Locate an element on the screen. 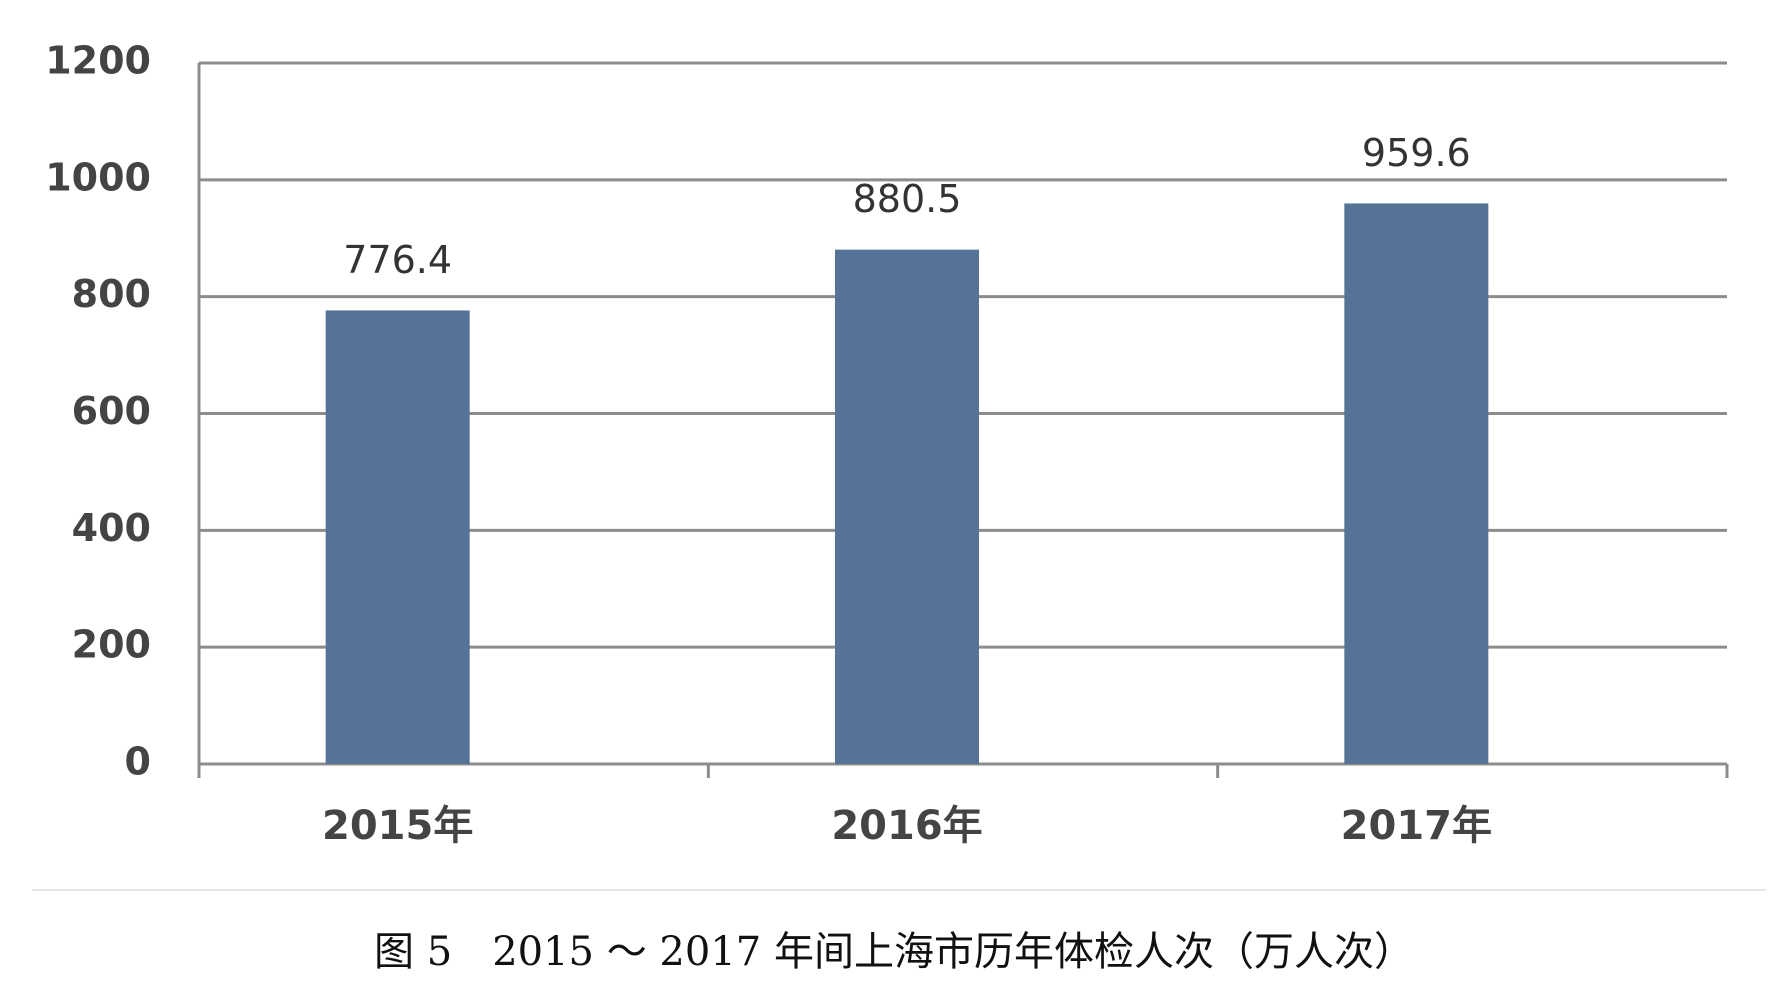  y-tick-label: 200 is located at coordinates (111, 645).